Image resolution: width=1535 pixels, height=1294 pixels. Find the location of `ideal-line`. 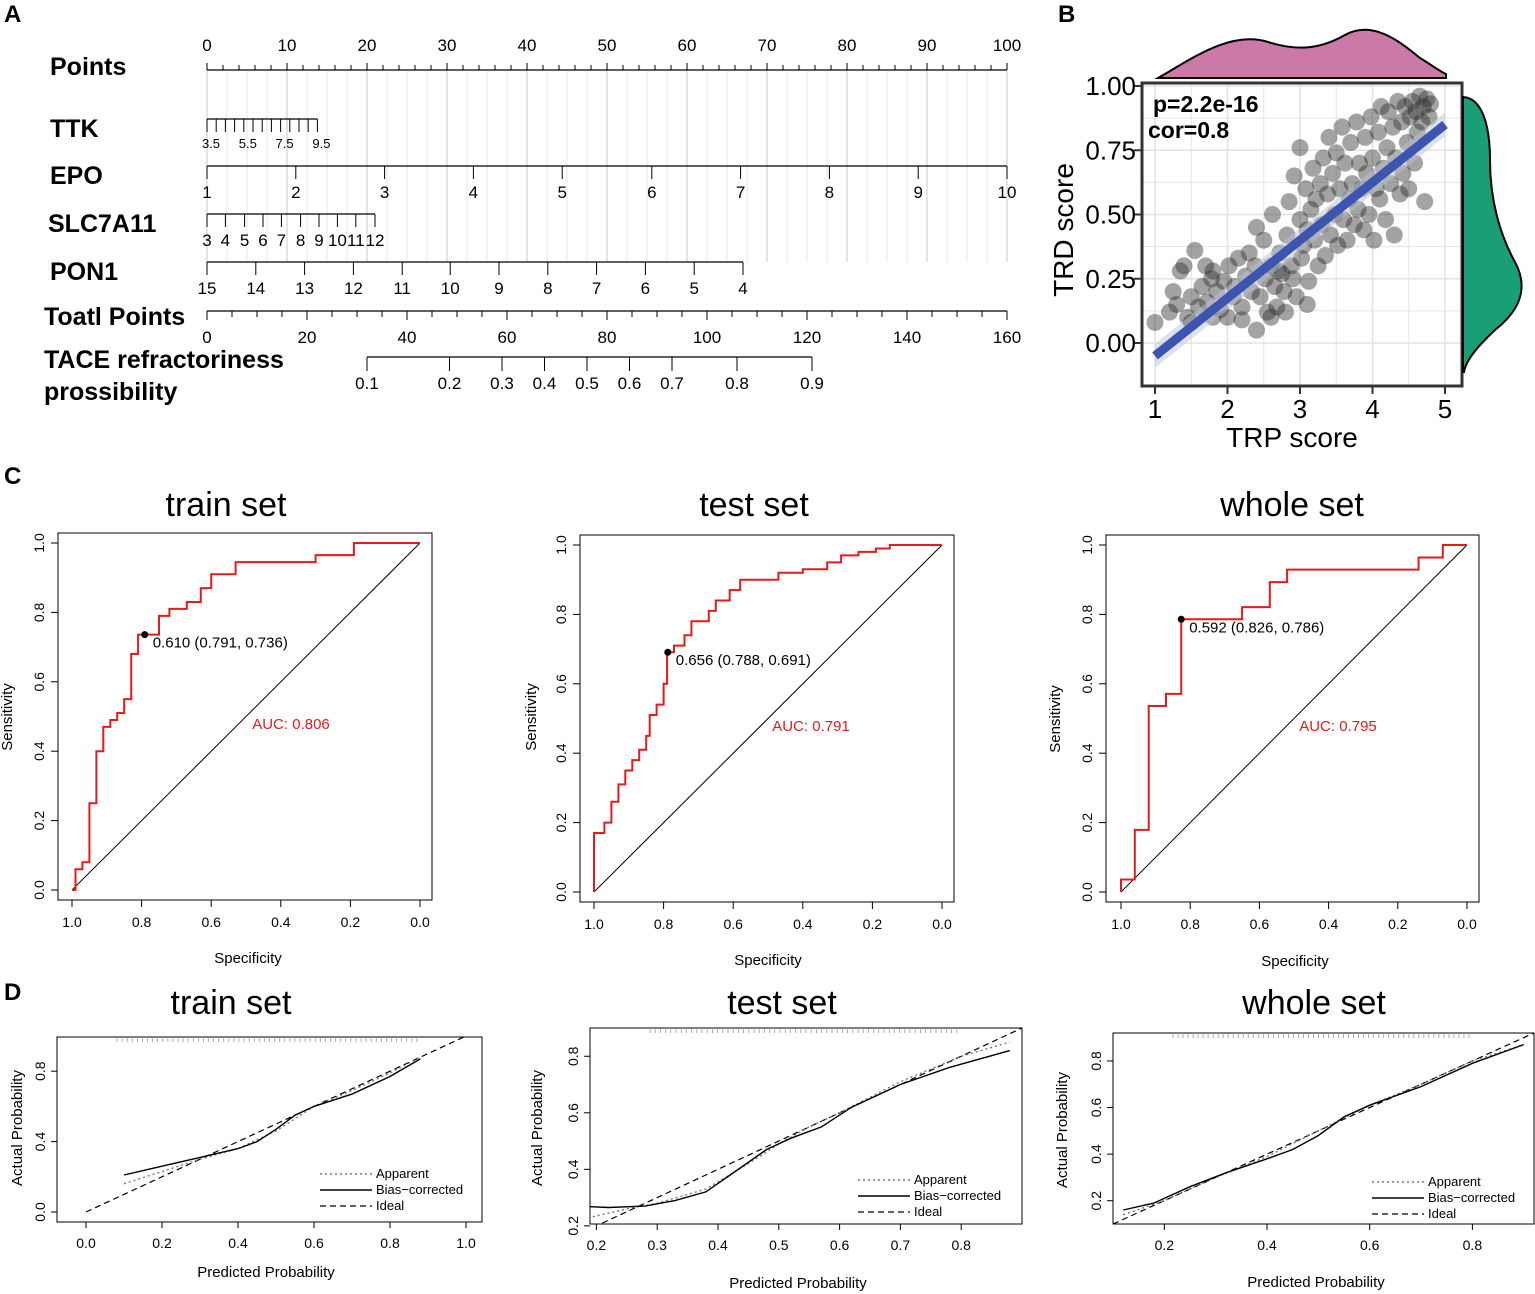

ideal-line is located at coordinates (810, 1126).